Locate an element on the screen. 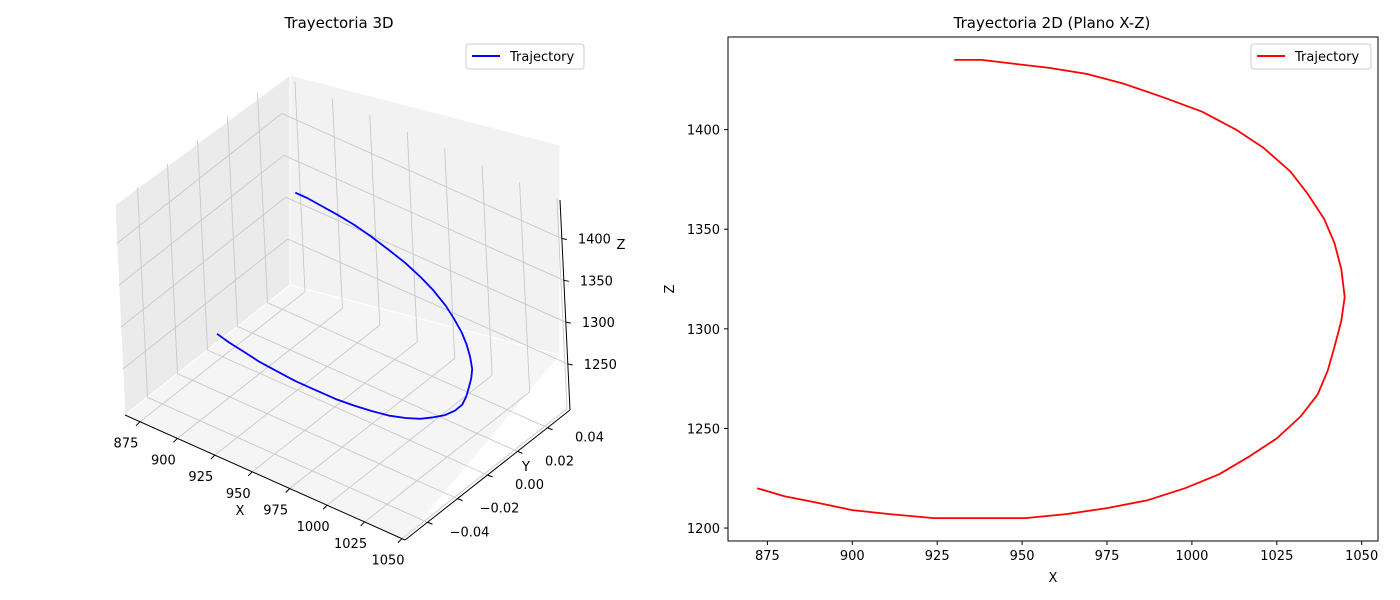 This screenshot has width=1400, height=600. y-tick-label: 1200 is located at coordinates (703, 529).